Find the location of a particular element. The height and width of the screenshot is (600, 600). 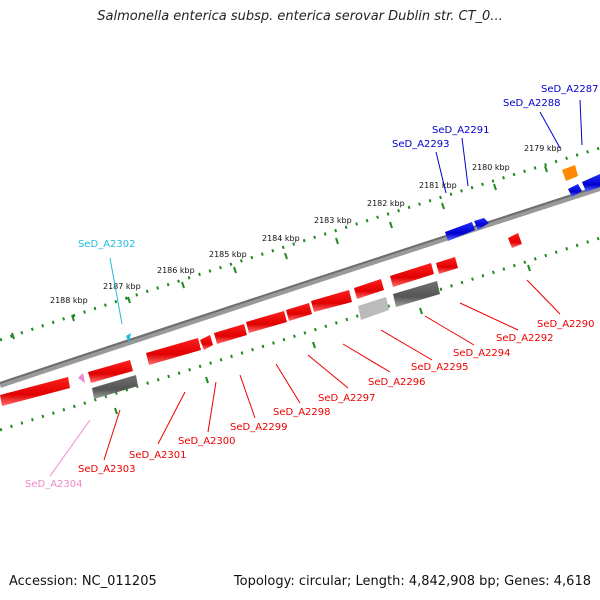

label-SeD_A2294: SeD_A2294 is located at coordinates (482, 353).